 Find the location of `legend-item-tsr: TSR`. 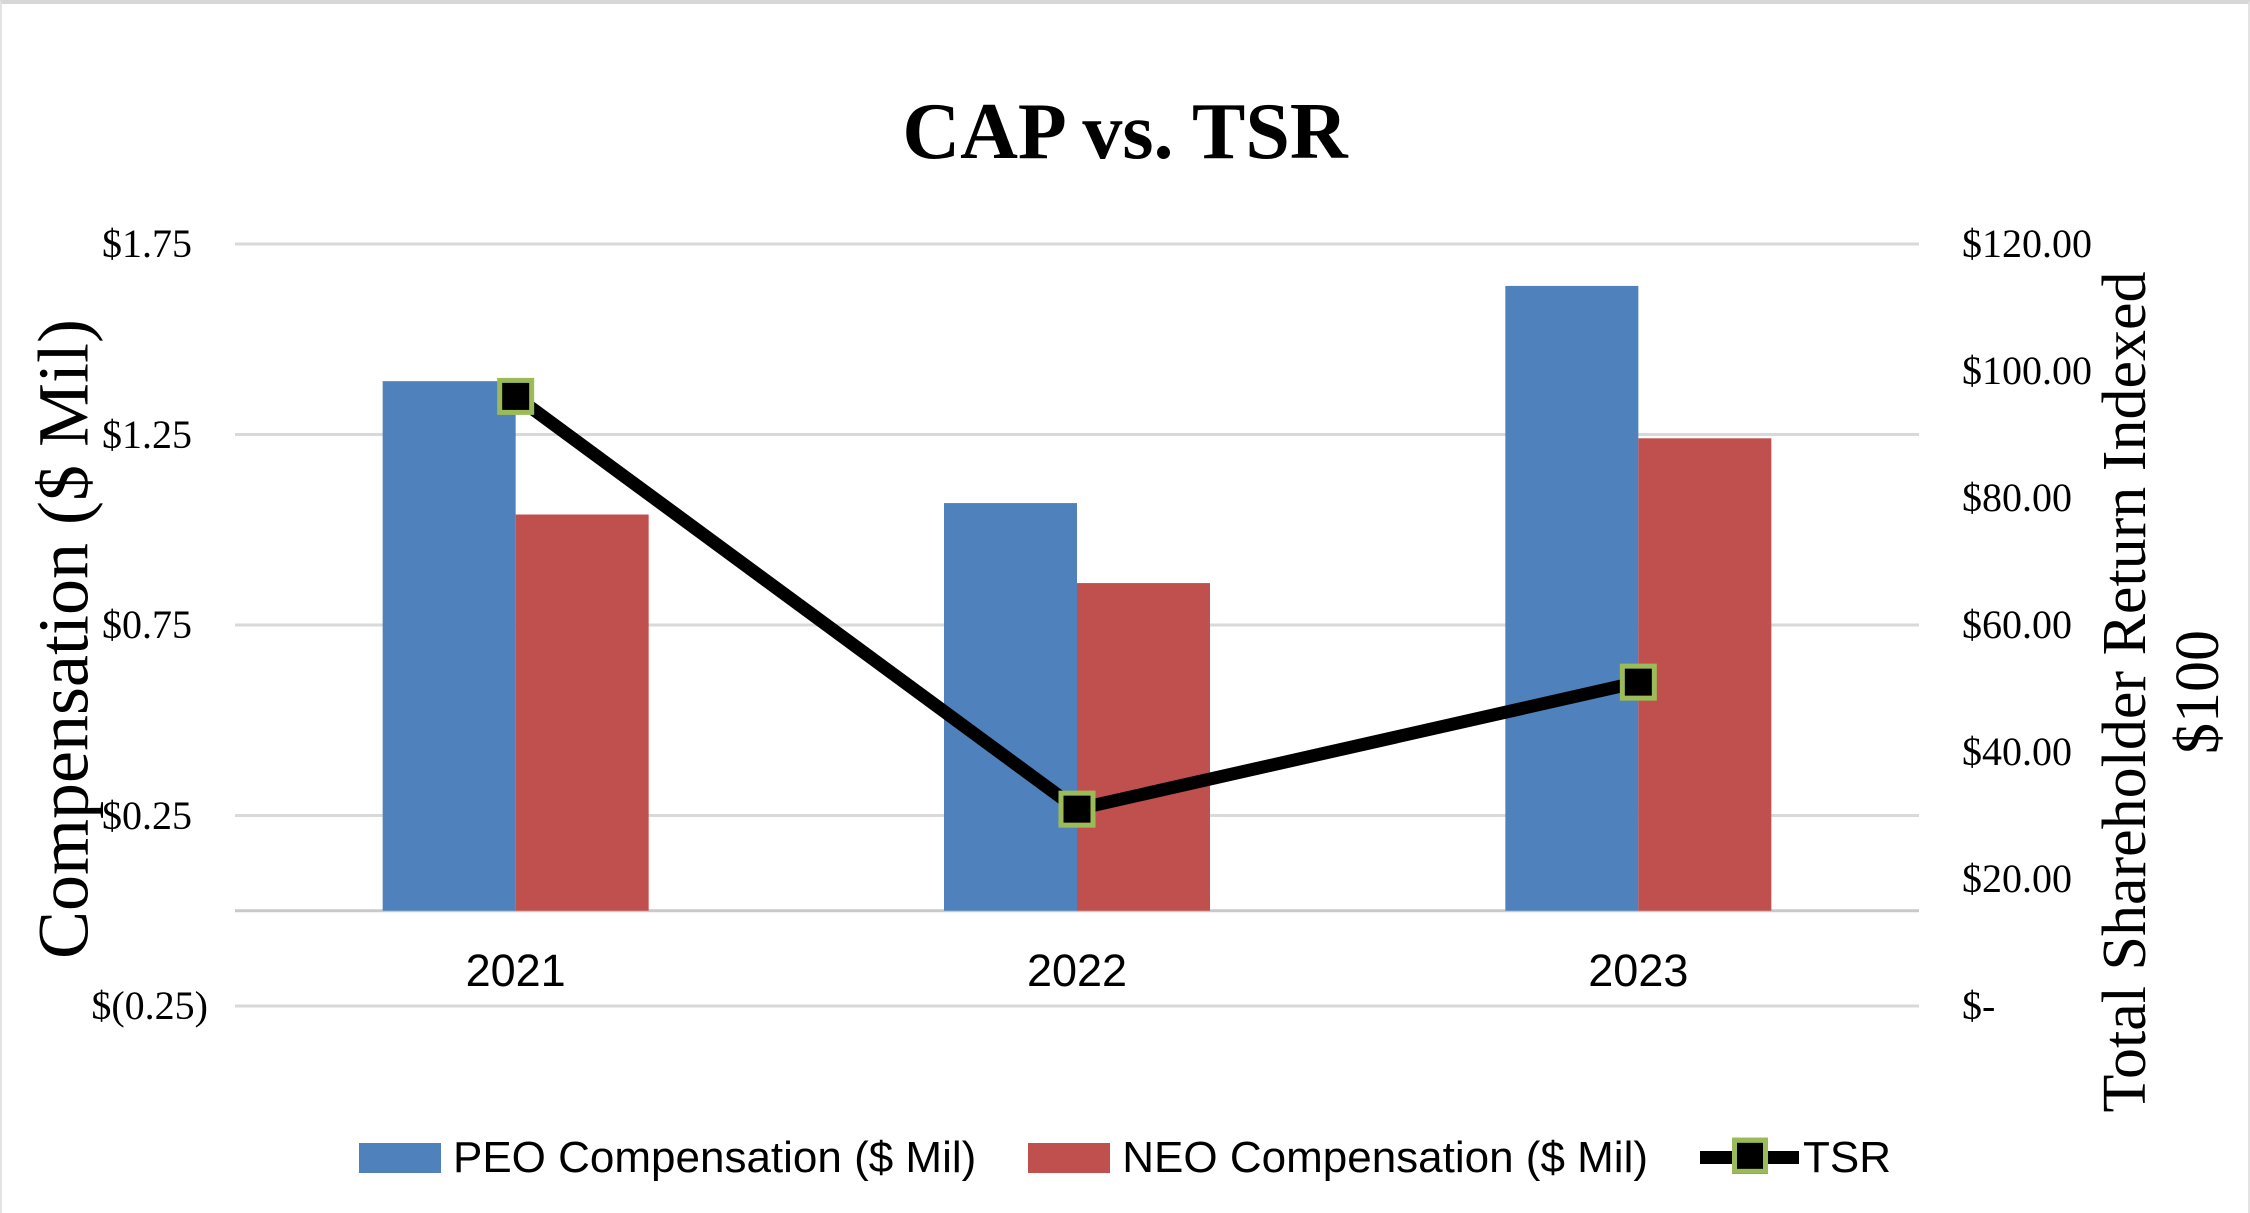

legend-item-tsr: TSR is located at coordinates (1795, 1158).